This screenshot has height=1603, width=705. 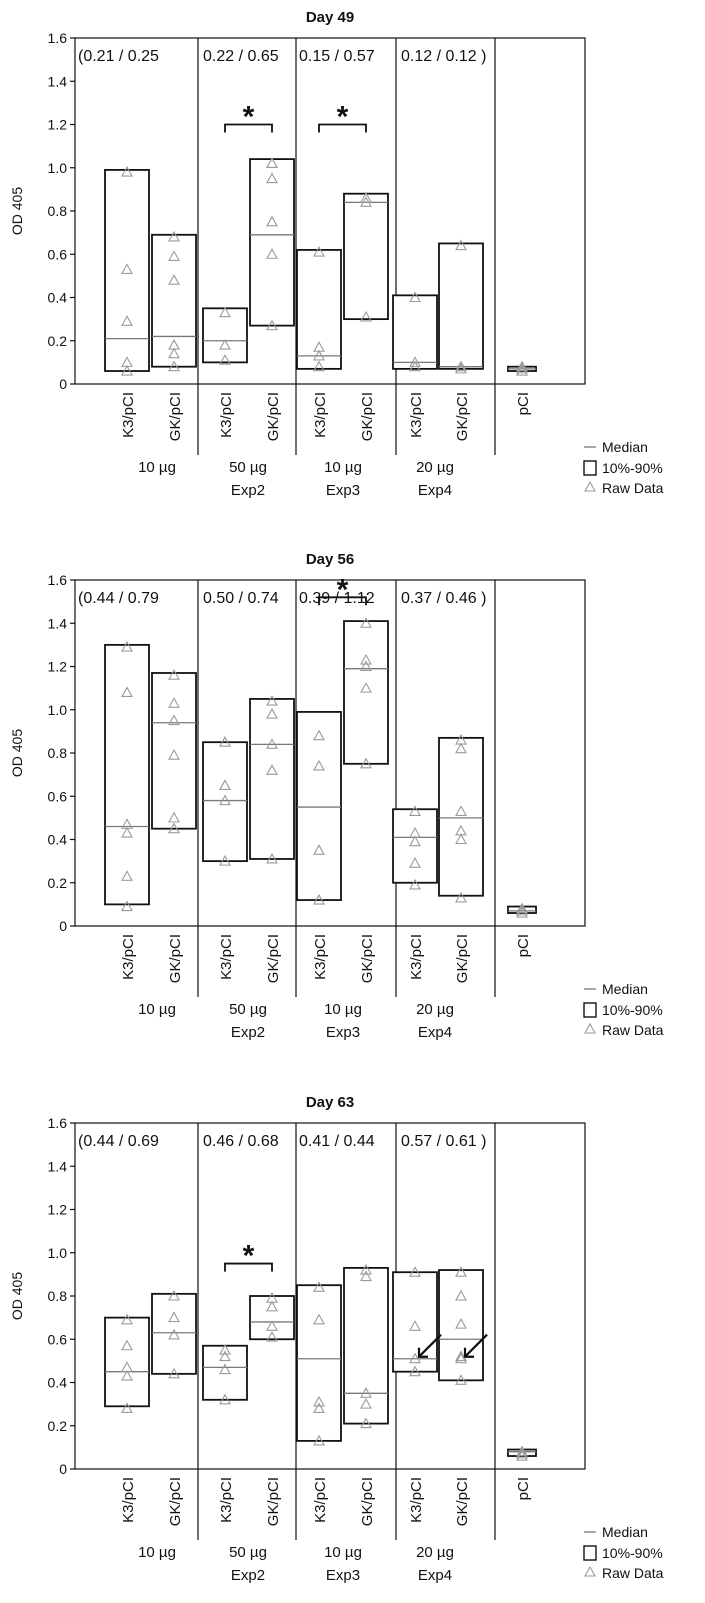 What do you see at coordinates (58, 796) in the screenshot?
I see `y-tick-label: 0.6` at bounding box center [58, 796].